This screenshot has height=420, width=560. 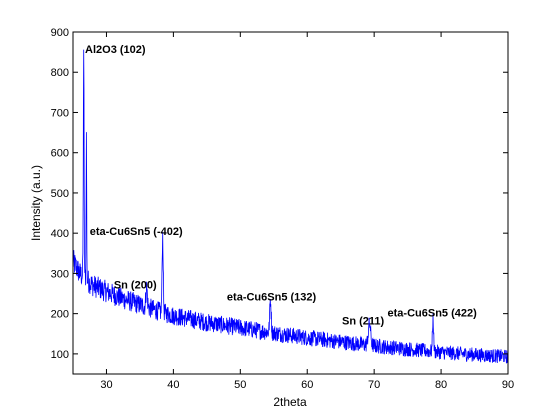 I want to click on y-tick-label: 300, so click(x=60, y=274).